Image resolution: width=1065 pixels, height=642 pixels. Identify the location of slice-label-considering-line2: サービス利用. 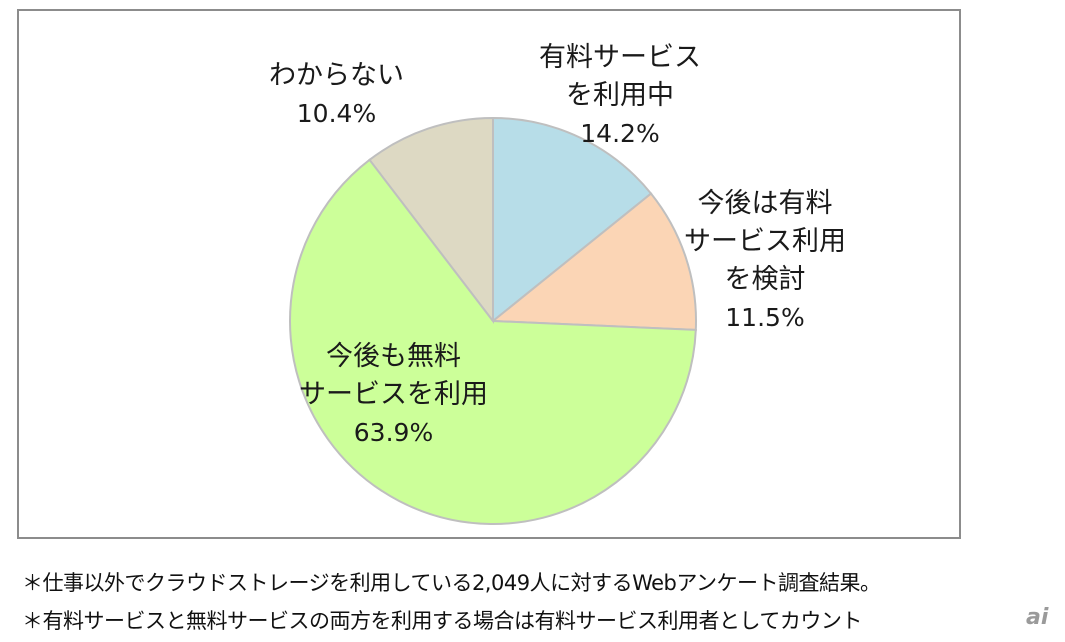
(765, 241).